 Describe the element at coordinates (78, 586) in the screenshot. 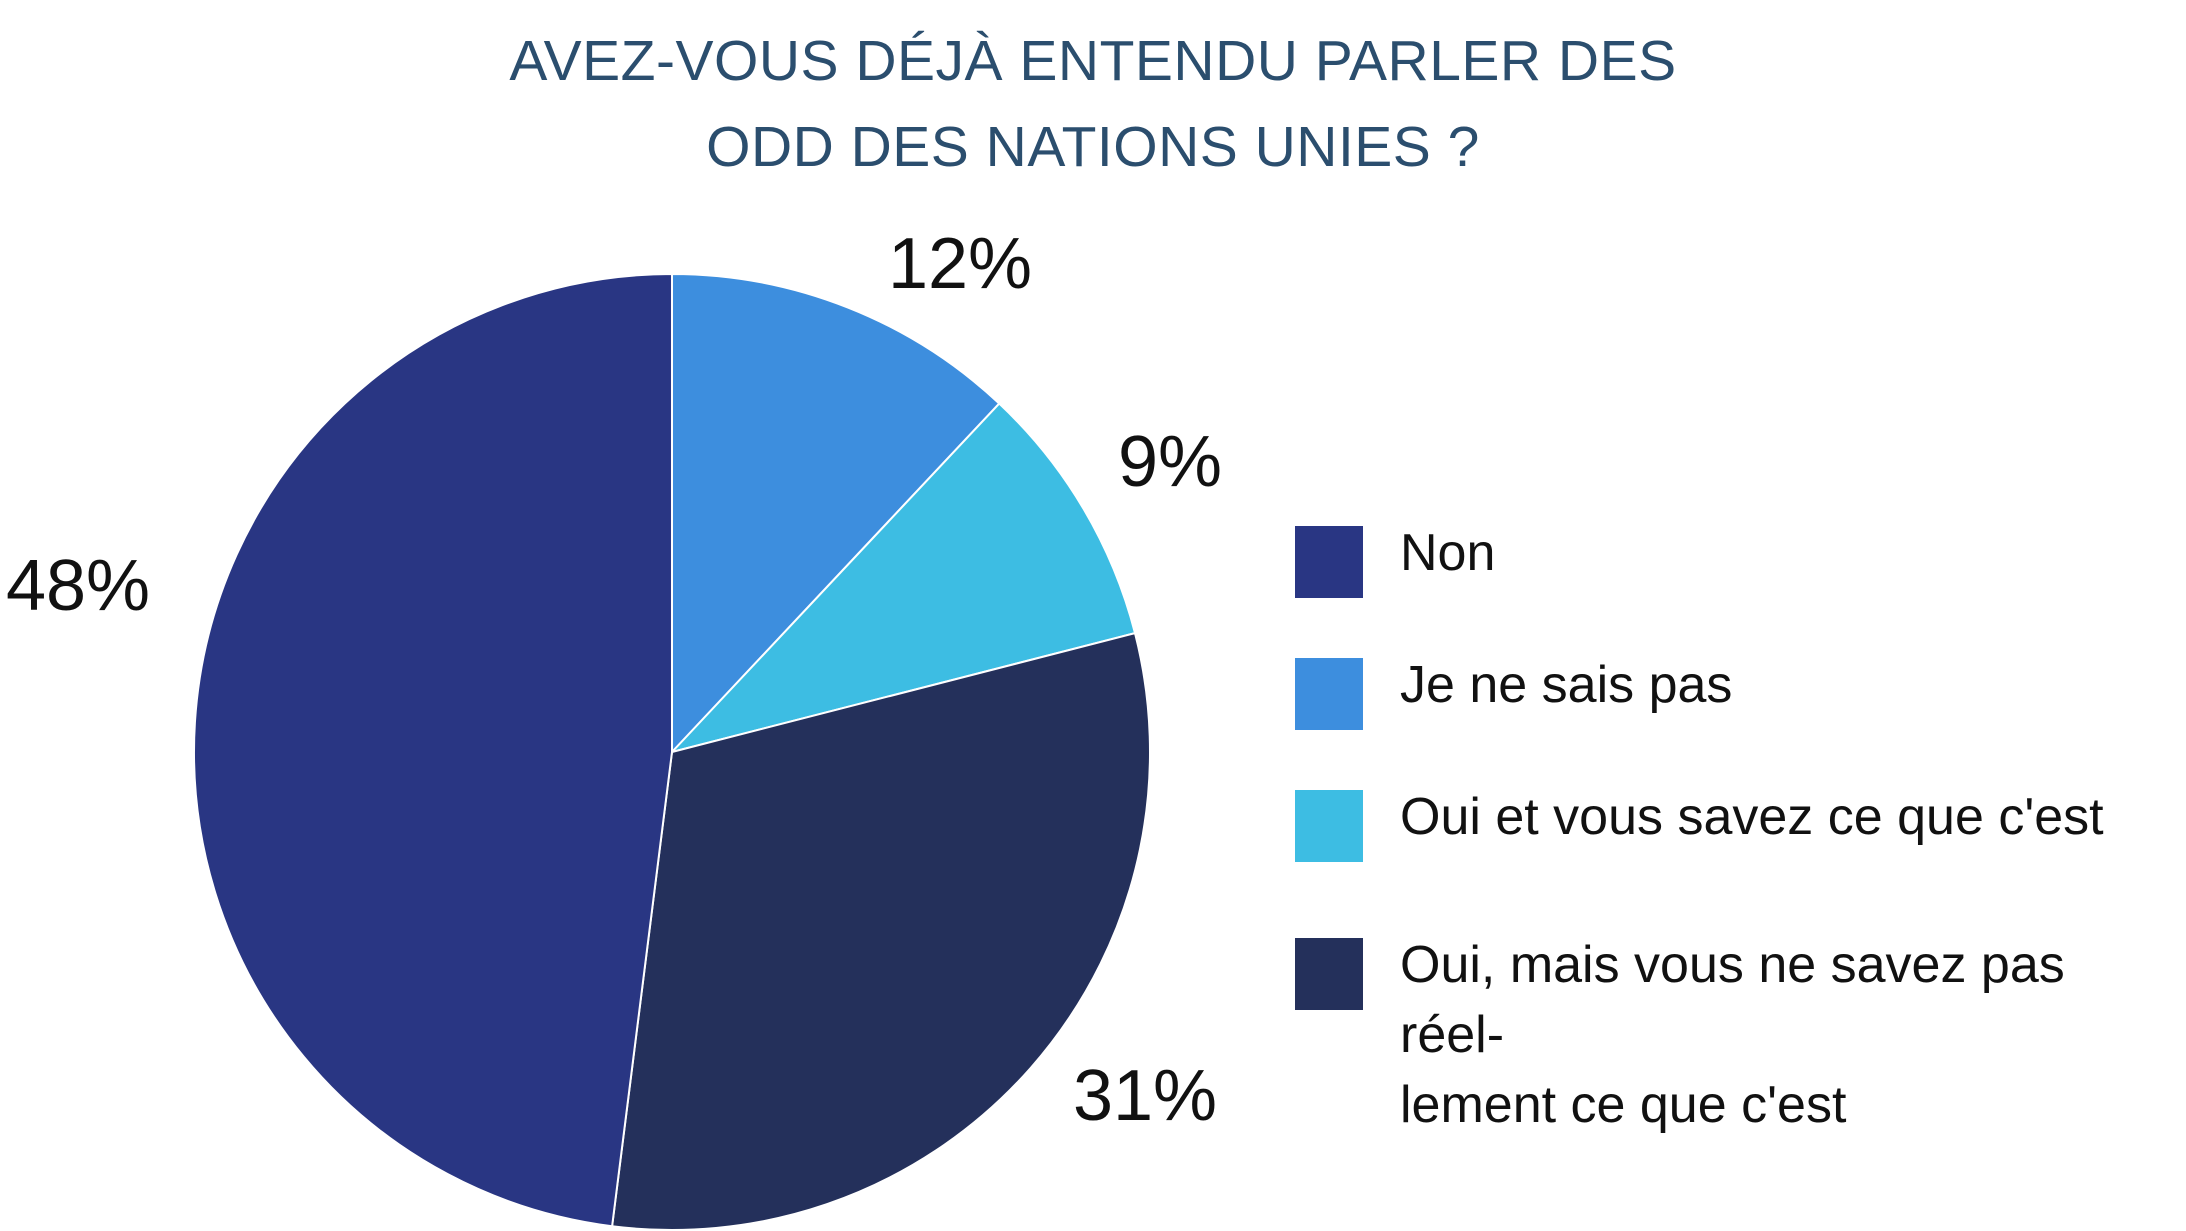

I see `value-label-non: 48%` at that location.